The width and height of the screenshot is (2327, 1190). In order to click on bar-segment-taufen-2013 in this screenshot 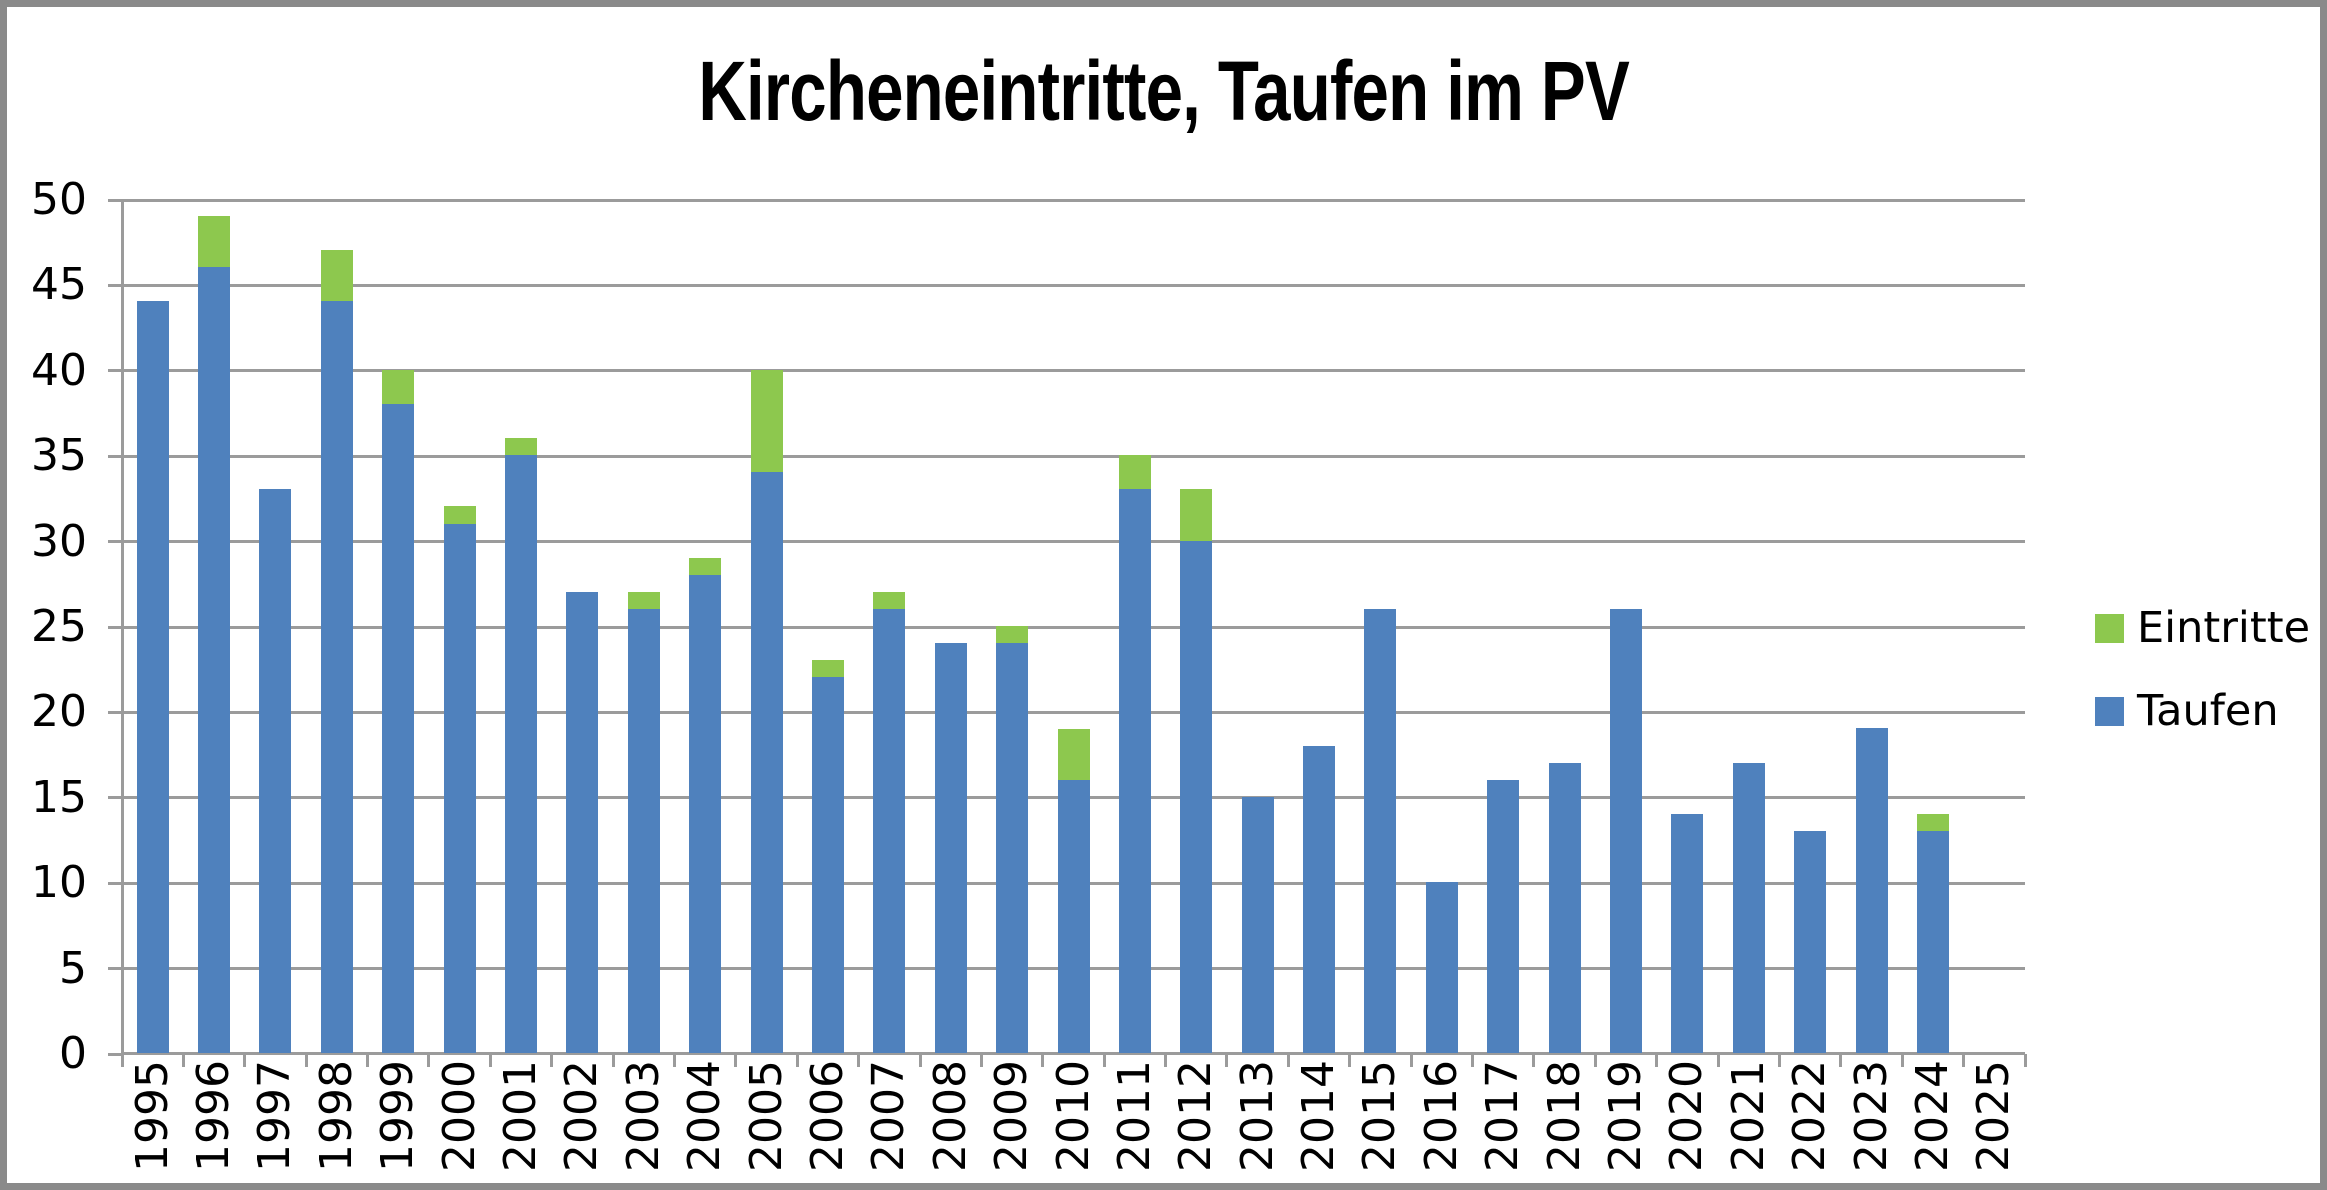, I will do `click(1257, 924)`.